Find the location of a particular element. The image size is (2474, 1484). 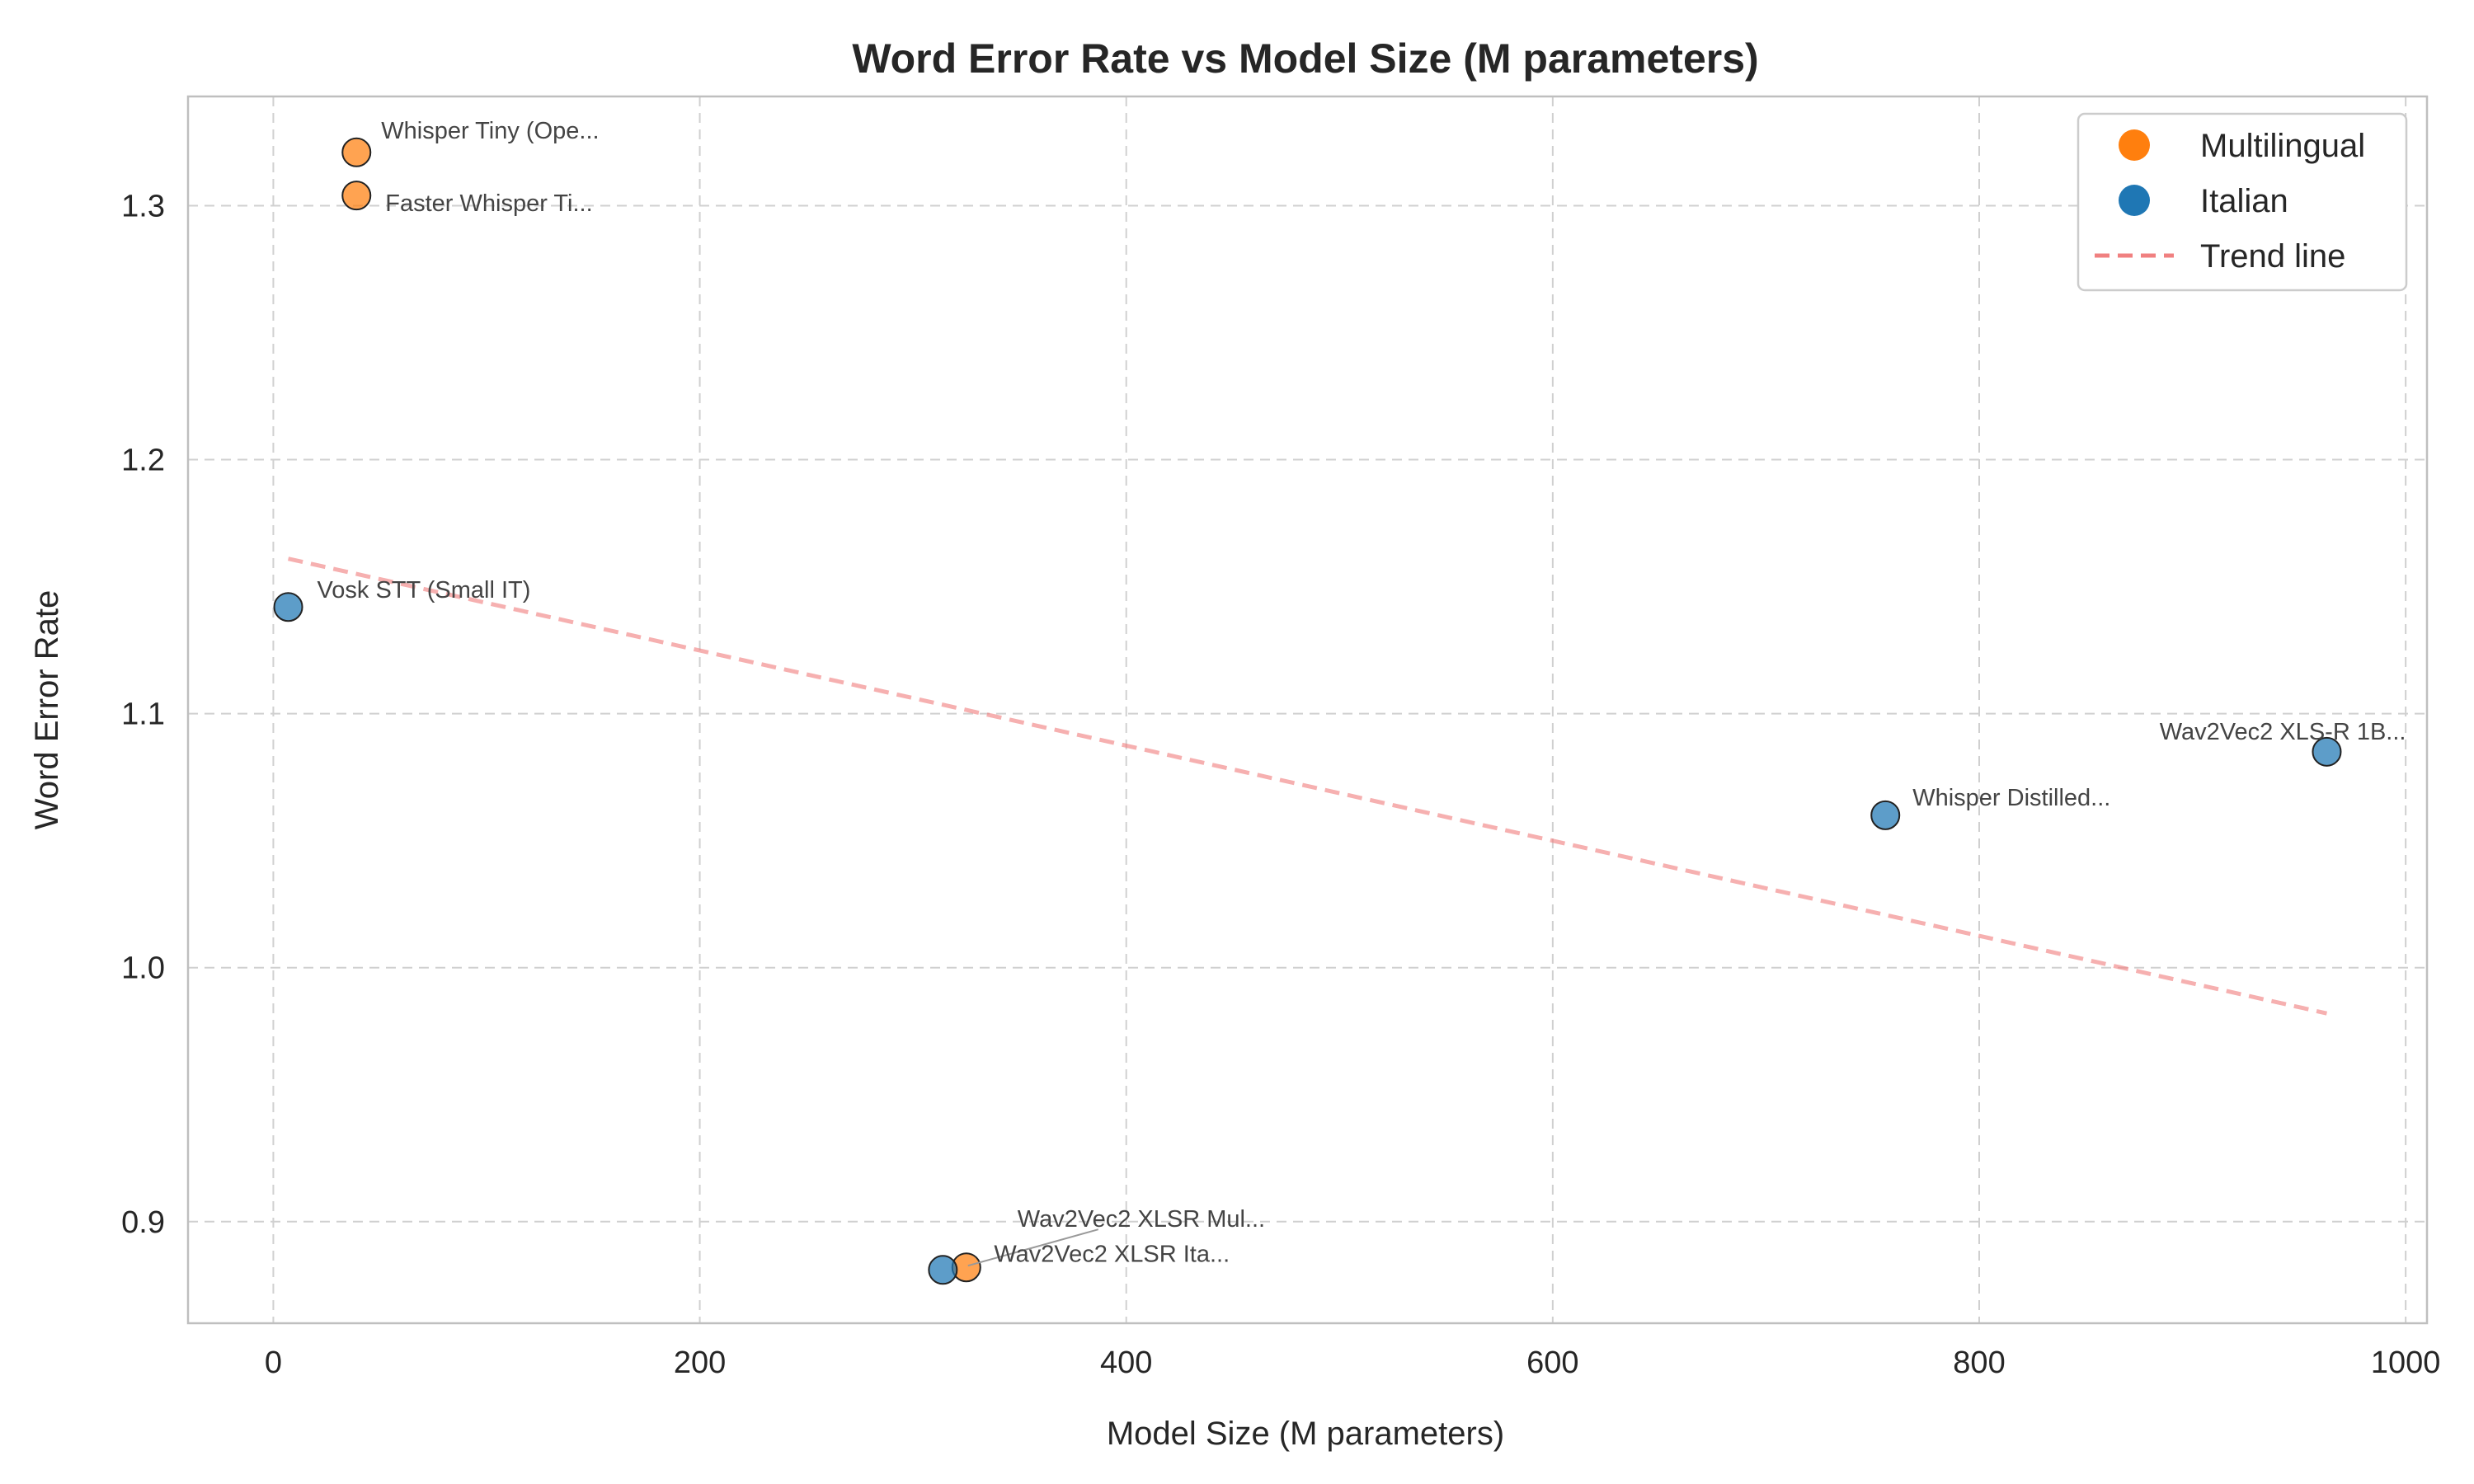

x-tick-label: 1000 is located at coordinates (2406, 1362).